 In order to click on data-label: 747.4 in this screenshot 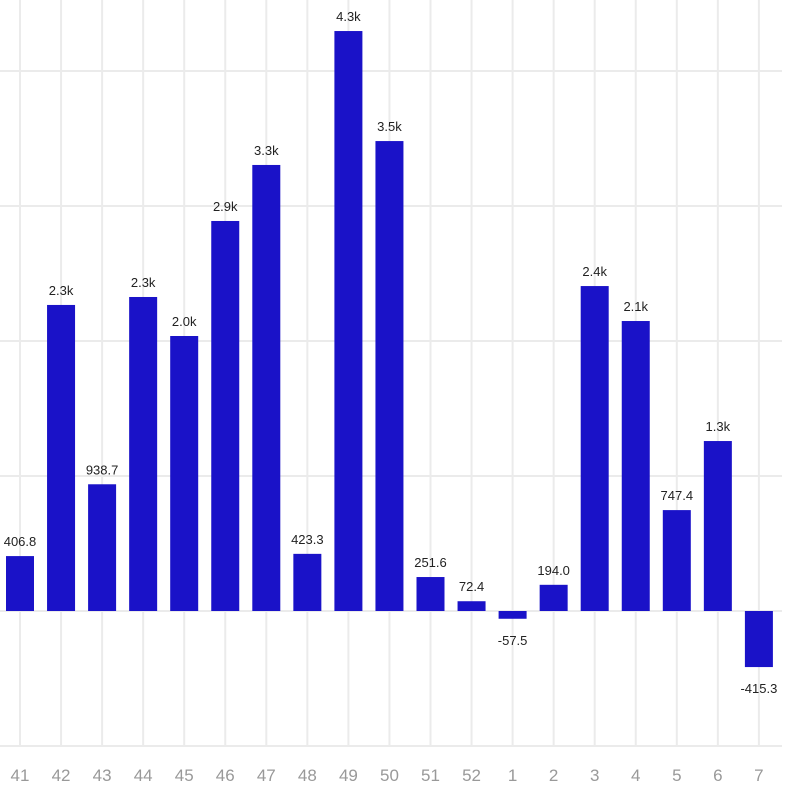, I will do `click(677, 495)`.